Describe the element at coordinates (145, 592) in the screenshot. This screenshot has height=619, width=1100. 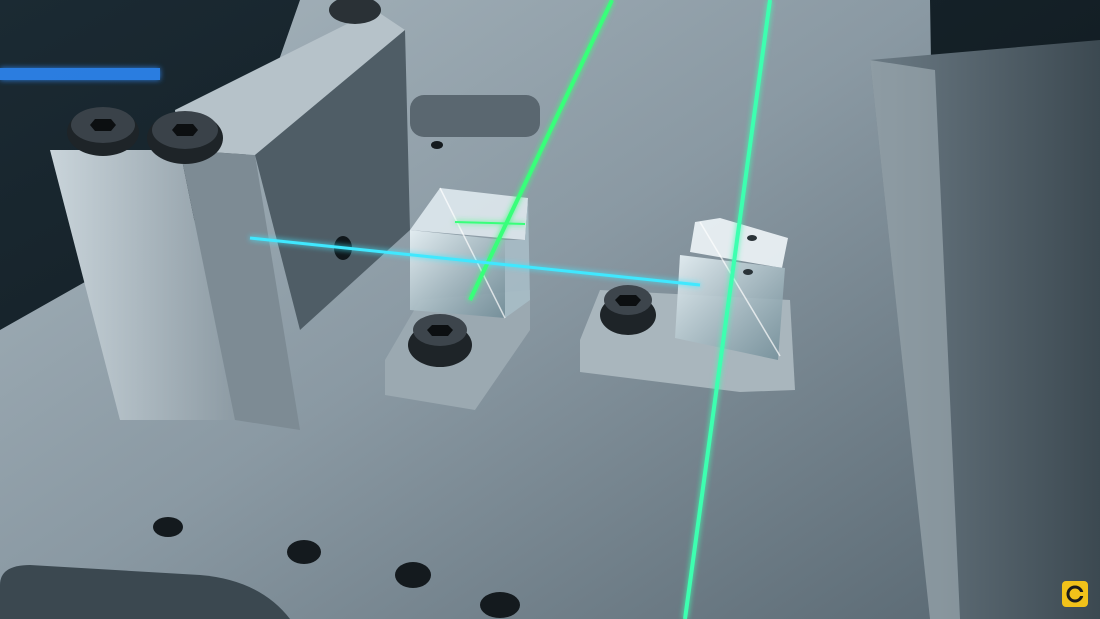
I see `plate-recess` at that location.